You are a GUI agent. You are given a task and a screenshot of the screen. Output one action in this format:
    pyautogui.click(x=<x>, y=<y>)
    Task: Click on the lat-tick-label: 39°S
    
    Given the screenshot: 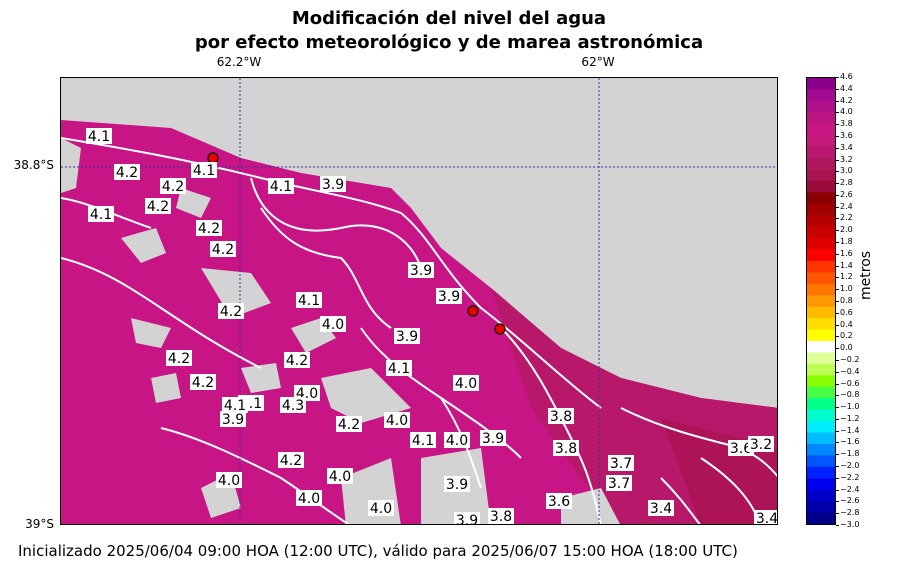 What is the action you would take?
    pyautogui.click(x=39, y=524)
    